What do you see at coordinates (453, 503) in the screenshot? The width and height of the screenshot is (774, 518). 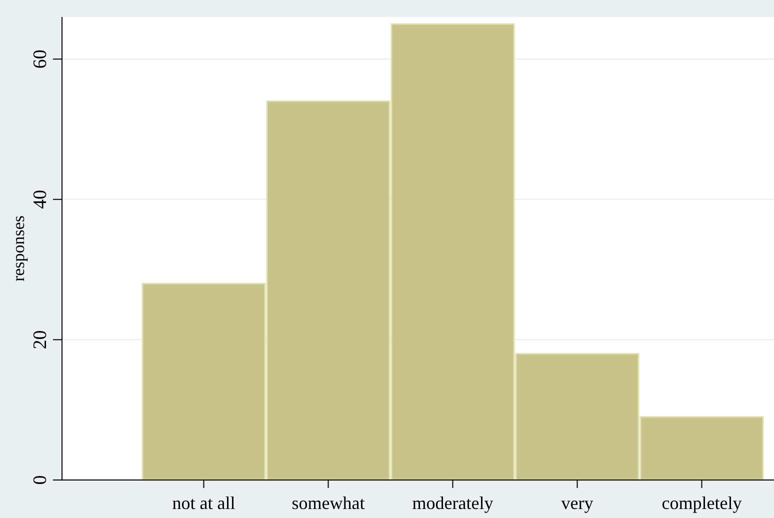 I see `x-tick-label: moderately` at bounding box center [453, 503].